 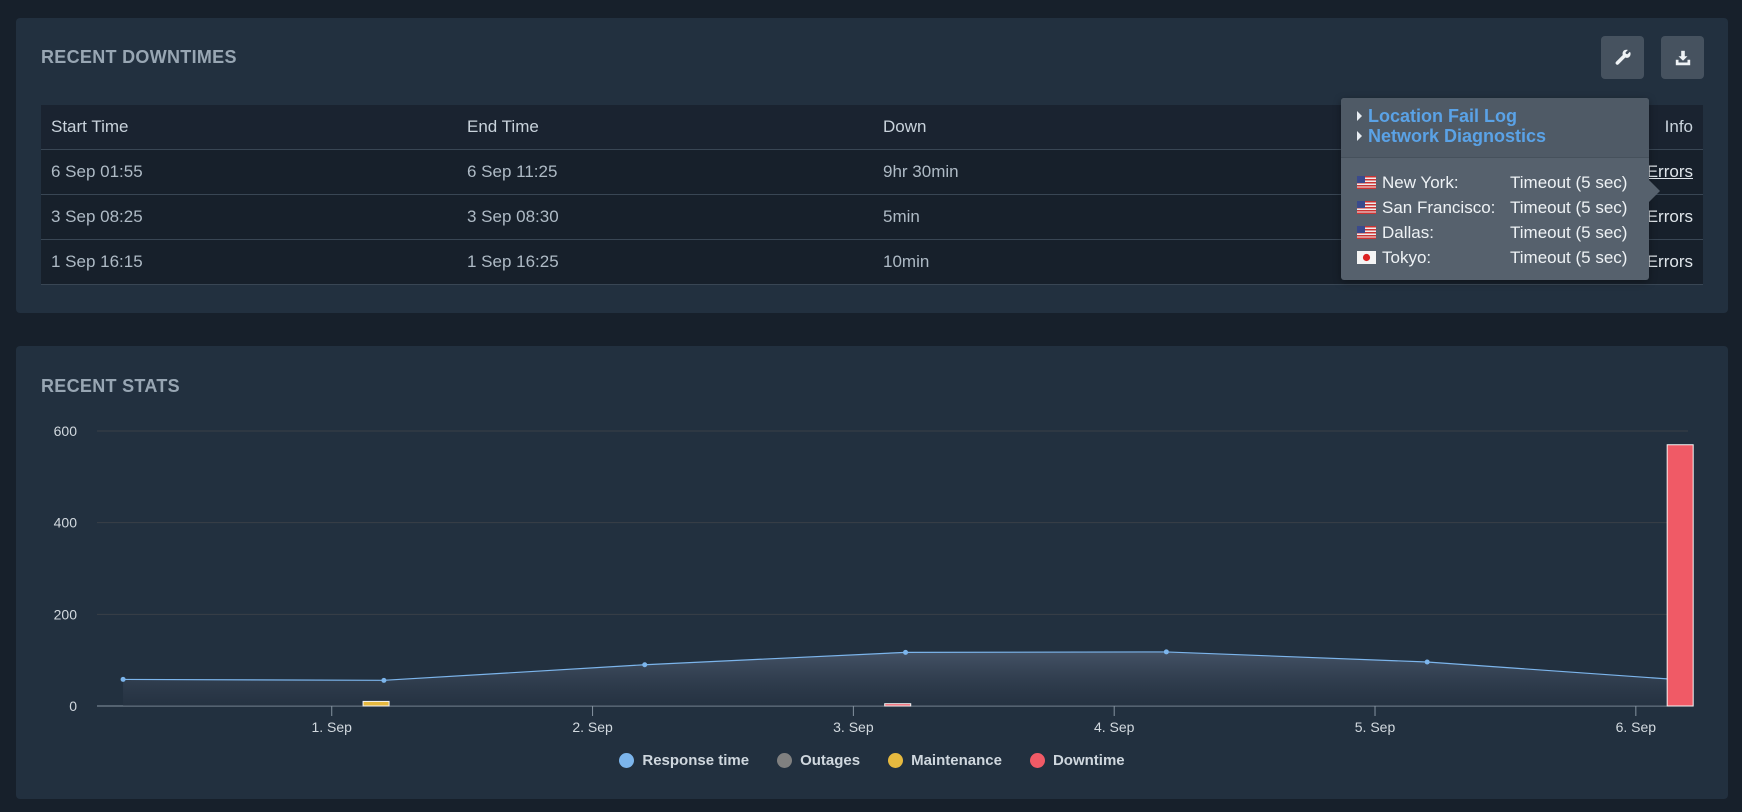 What do you see at coordinates (139, 57) in the screenshot?
I see `downtimes-title: RECENT DOWNTIMES` at bounding box center [139, 57].